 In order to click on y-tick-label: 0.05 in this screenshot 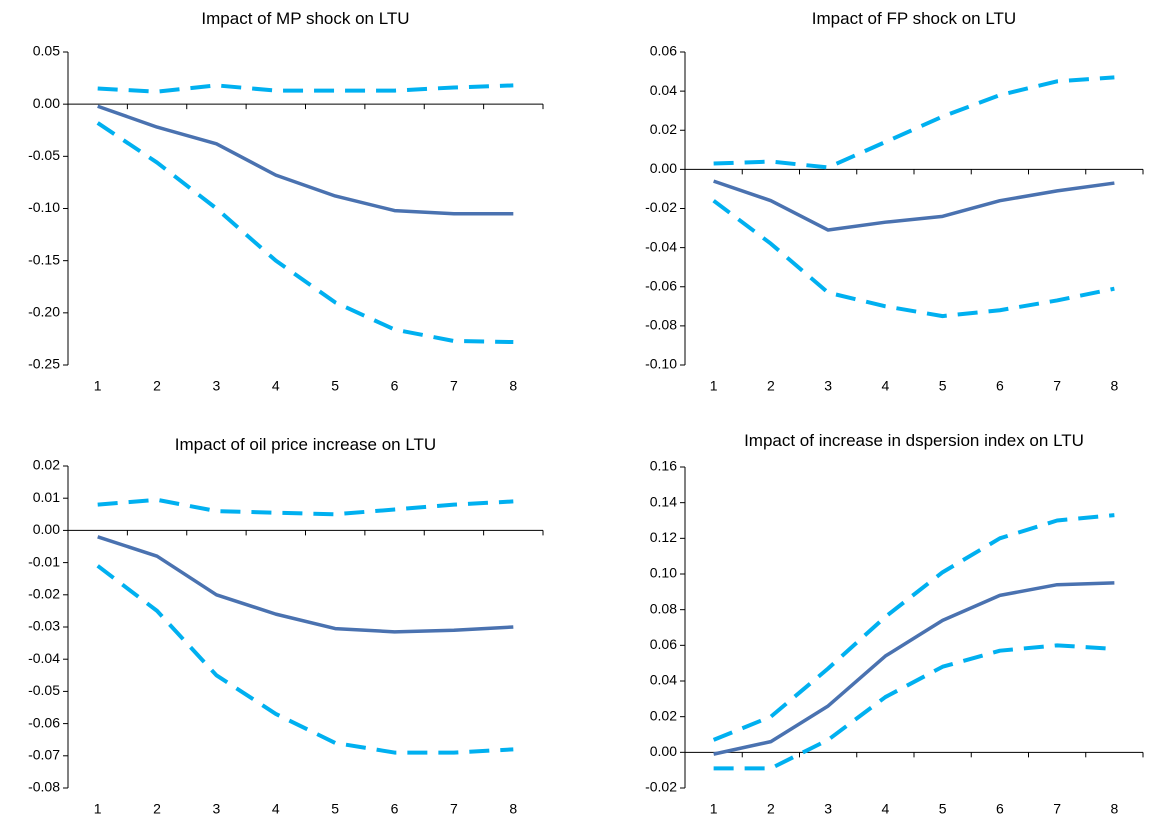, I will do `click(46, 51)`.